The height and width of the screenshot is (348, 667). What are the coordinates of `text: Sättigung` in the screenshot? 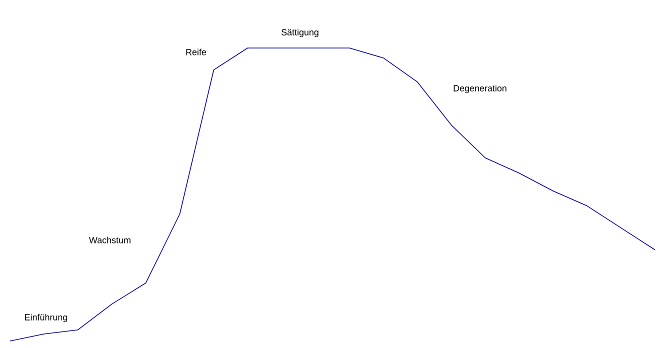 It's located at (299, 33).